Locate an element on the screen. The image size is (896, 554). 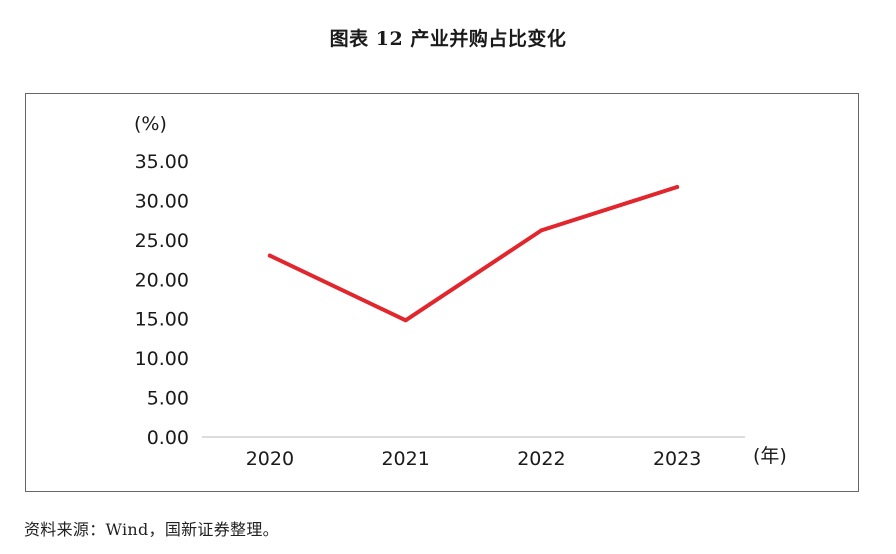
x-axis-unit-label: (年) is located at coordinates (770, 456).